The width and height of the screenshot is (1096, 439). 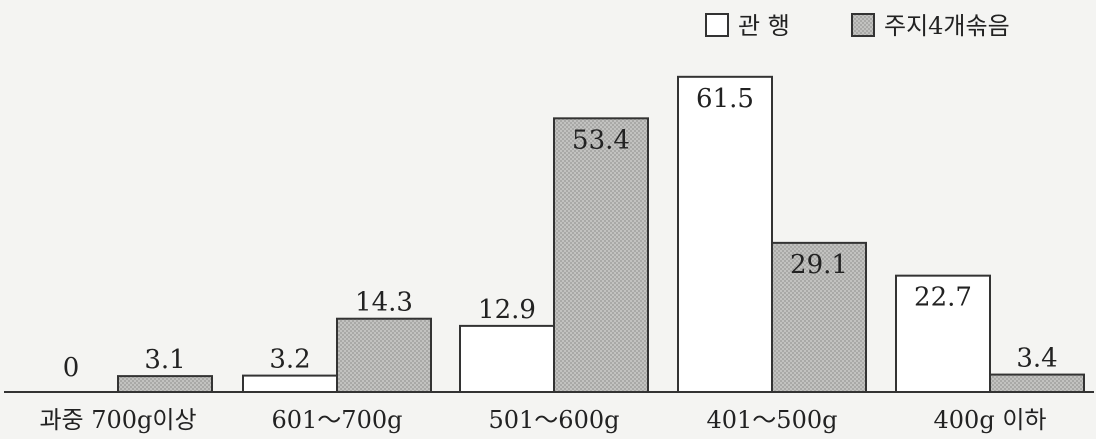 What do you see at coordinates (772, 420) in the screenshot?
I see `x-tick-label-4: 401～500g` at bounding box center [772, 420].